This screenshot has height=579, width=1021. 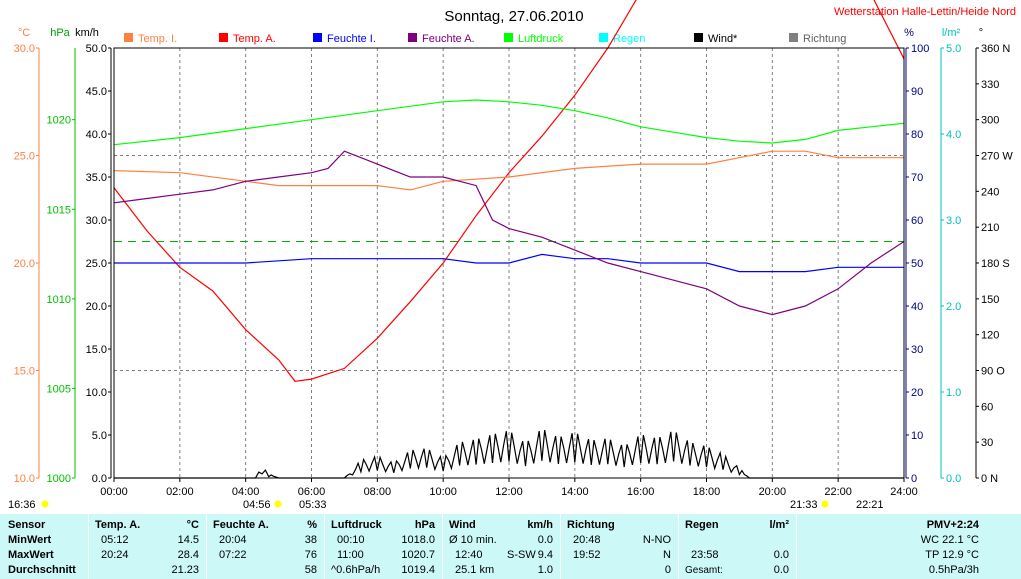 I want to click on series-line-luftdruck, so click(x=509, y=122).